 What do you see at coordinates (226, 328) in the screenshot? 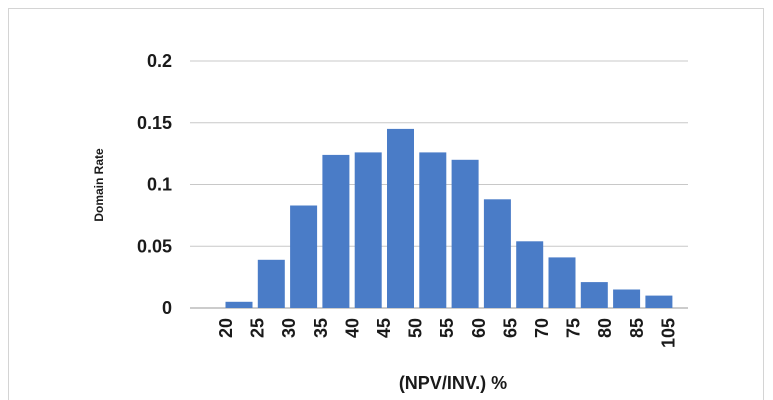
I see `x-tick-label: 20` at bounding box center [226, 328].